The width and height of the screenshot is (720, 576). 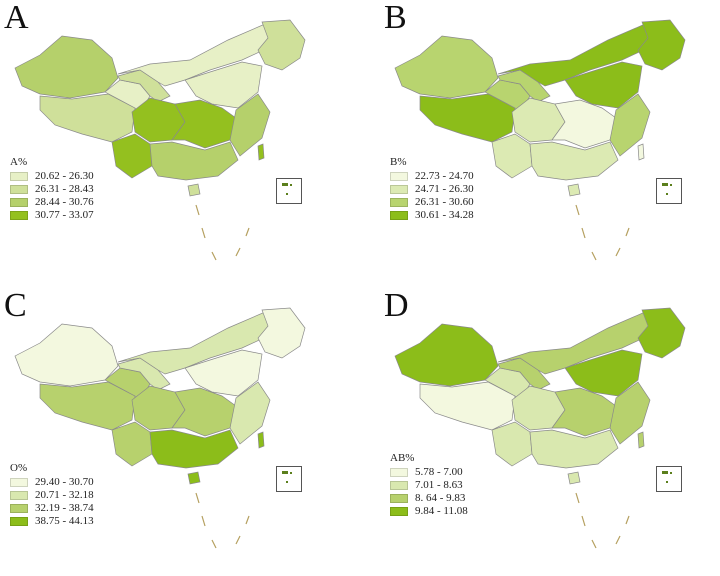 What do you see at coordinates (19, 162) in the screenshot?
I see `legend-title: A%` at bounding box center [19, 162].